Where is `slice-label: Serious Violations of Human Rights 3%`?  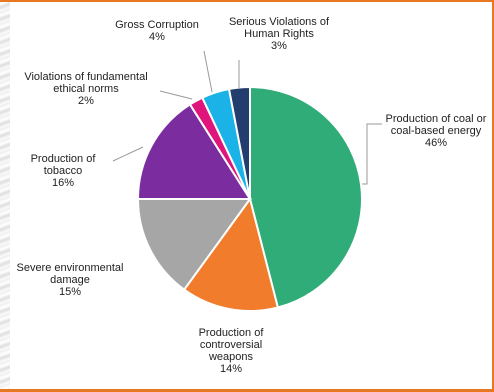 slice-label: Serious Violations of Human Rights 3% is located at coordinates (279, 34).